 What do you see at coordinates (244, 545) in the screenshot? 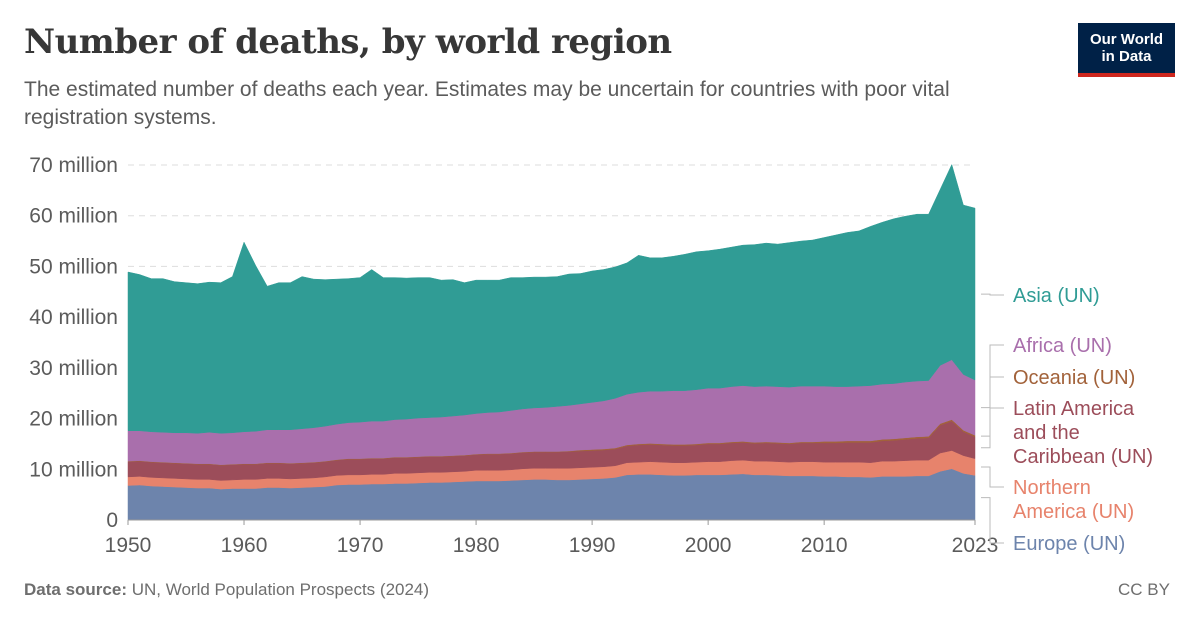
I see `x-tick-label: 1960` at bounding box center [244, 545].